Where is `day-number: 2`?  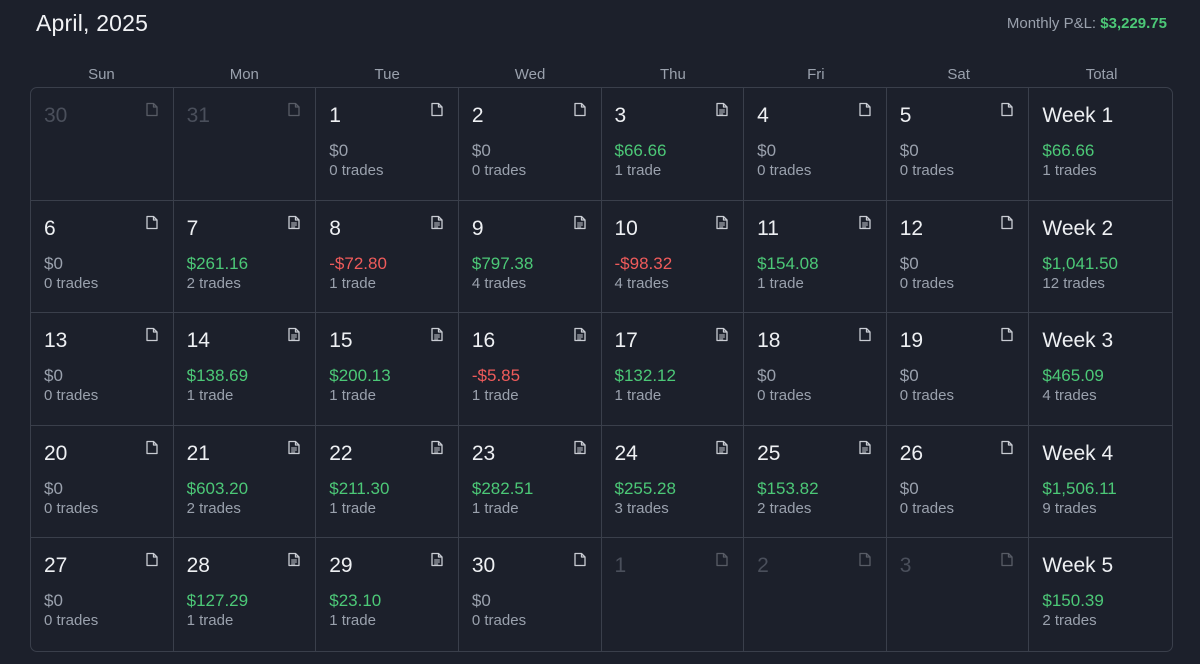
day-number: 2 is located at coordinates (763, 566).